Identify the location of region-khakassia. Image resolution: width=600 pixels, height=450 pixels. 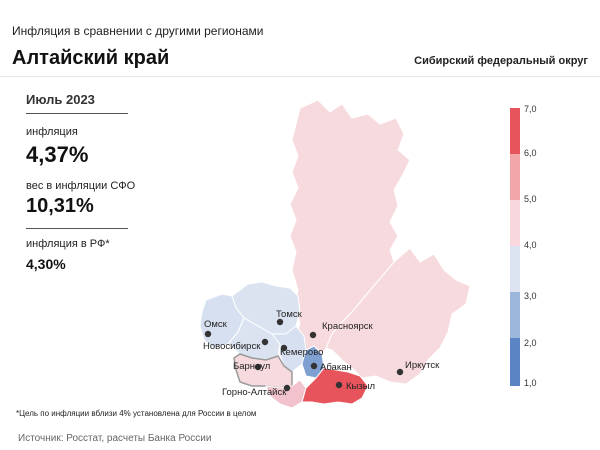
(313, 362).